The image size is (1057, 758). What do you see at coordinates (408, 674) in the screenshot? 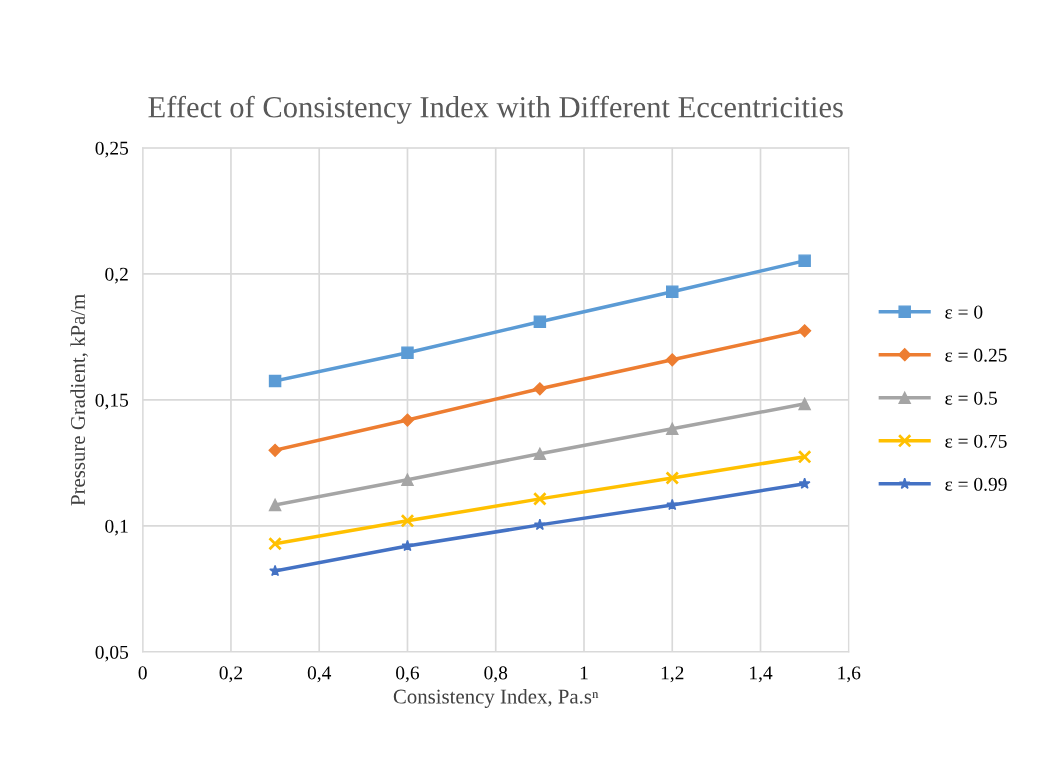
I see `x-tick-label: 0,6` at bounding box center [408, 674].